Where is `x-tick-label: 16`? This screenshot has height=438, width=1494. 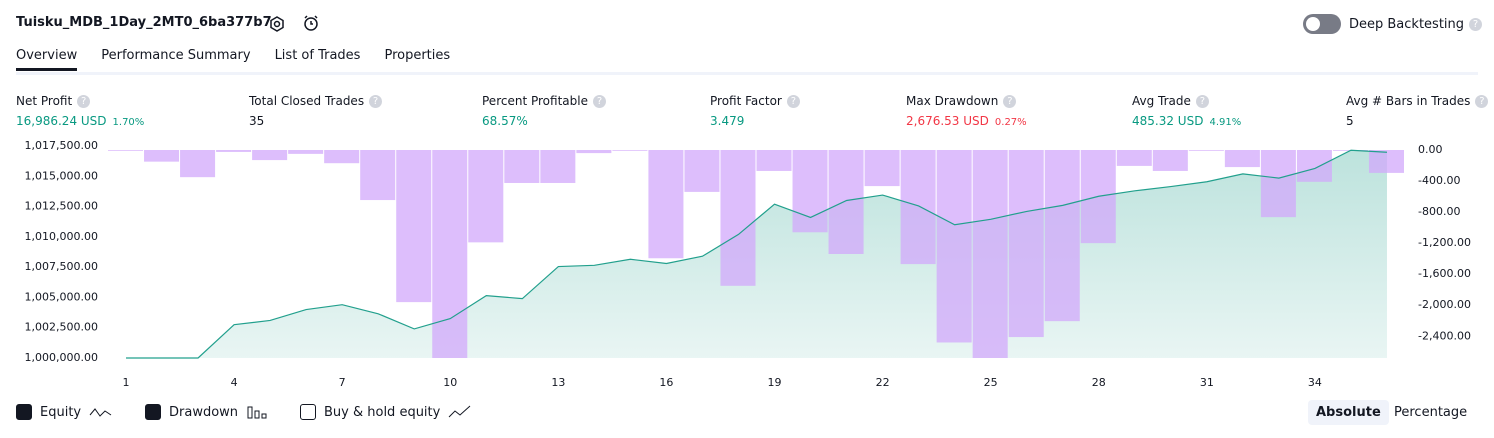 x-tick-label: 16 is located at coordinates (666, 382).